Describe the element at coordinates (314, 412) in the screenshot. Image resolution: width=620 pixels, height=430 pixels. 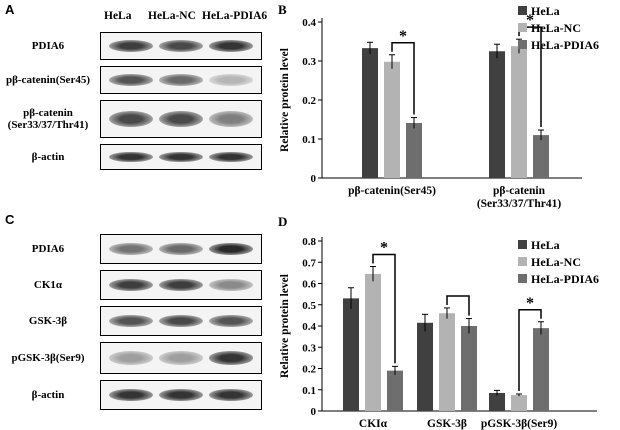
I see `y-tick-label: 0` at that location.